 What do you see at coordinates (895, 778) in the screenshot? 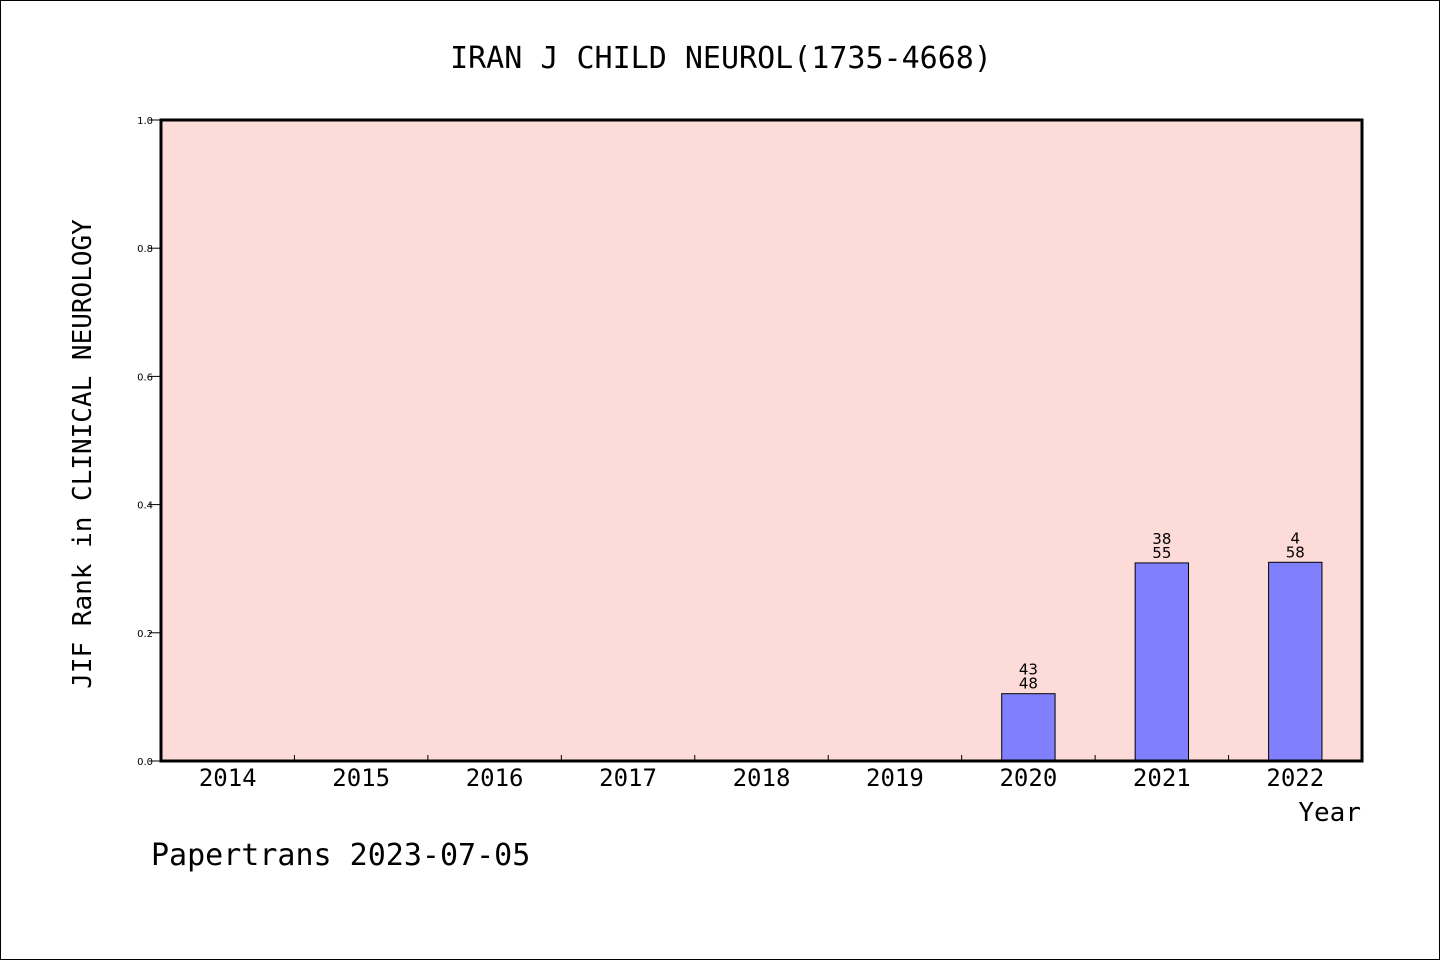
I see `x-tick-label: 2019` at bounding box center [895, 778].